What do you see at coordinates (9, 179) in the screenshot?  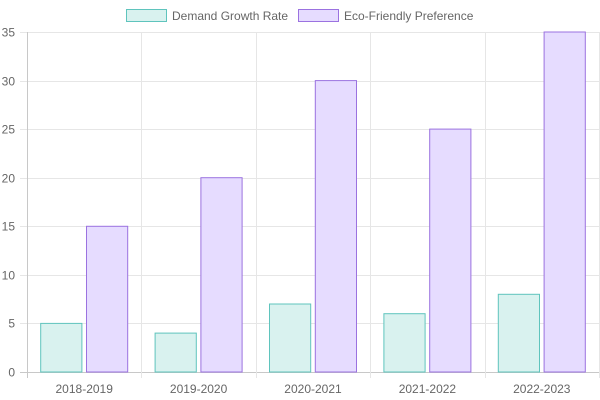 I see `y-tick-label: 20` at bounding box center [9, 179].